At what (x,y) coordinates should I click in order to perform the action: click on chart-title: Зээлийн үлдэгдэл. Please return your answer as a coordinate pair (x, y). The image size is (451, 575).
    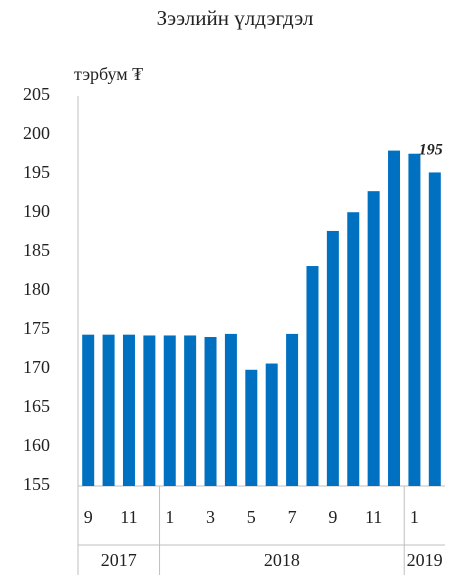
    Looking at the image, I should click on (235, 18).